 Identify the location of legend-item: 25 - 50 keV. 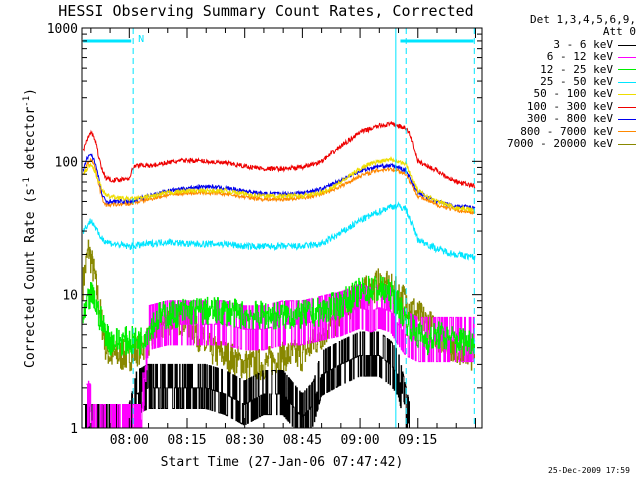
(562, 82).